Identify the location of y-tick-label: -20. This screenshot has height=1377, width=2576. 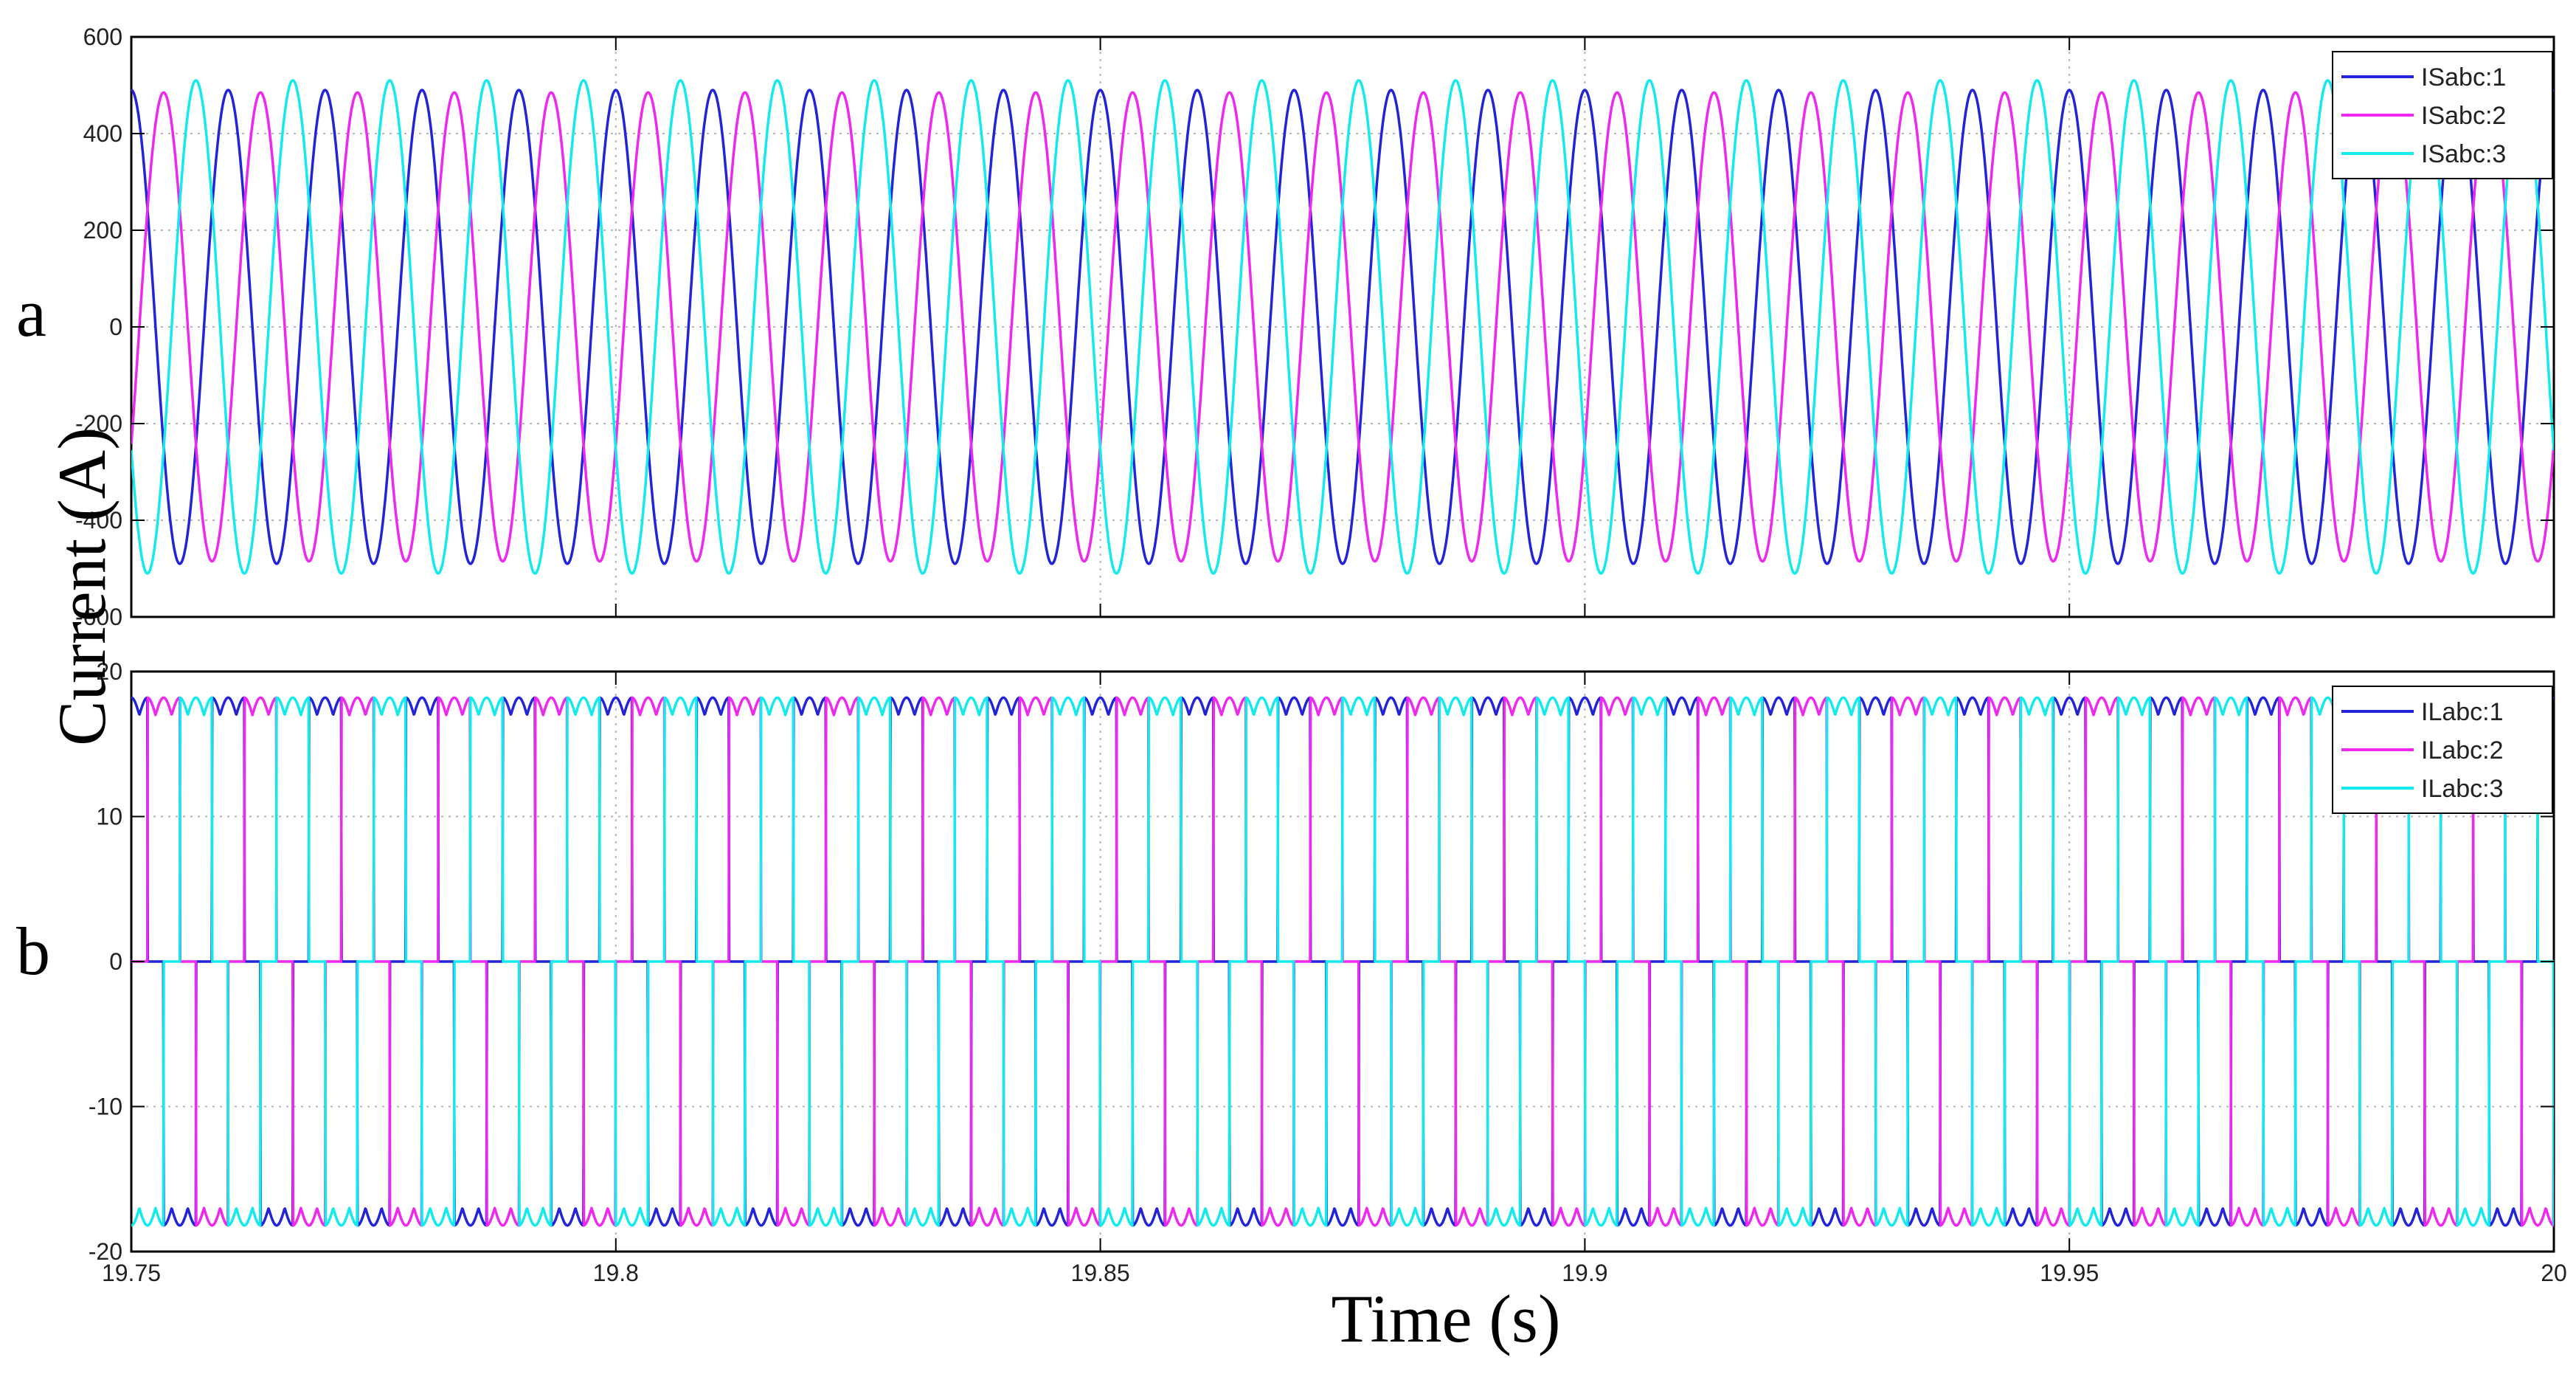
(106, 1251).